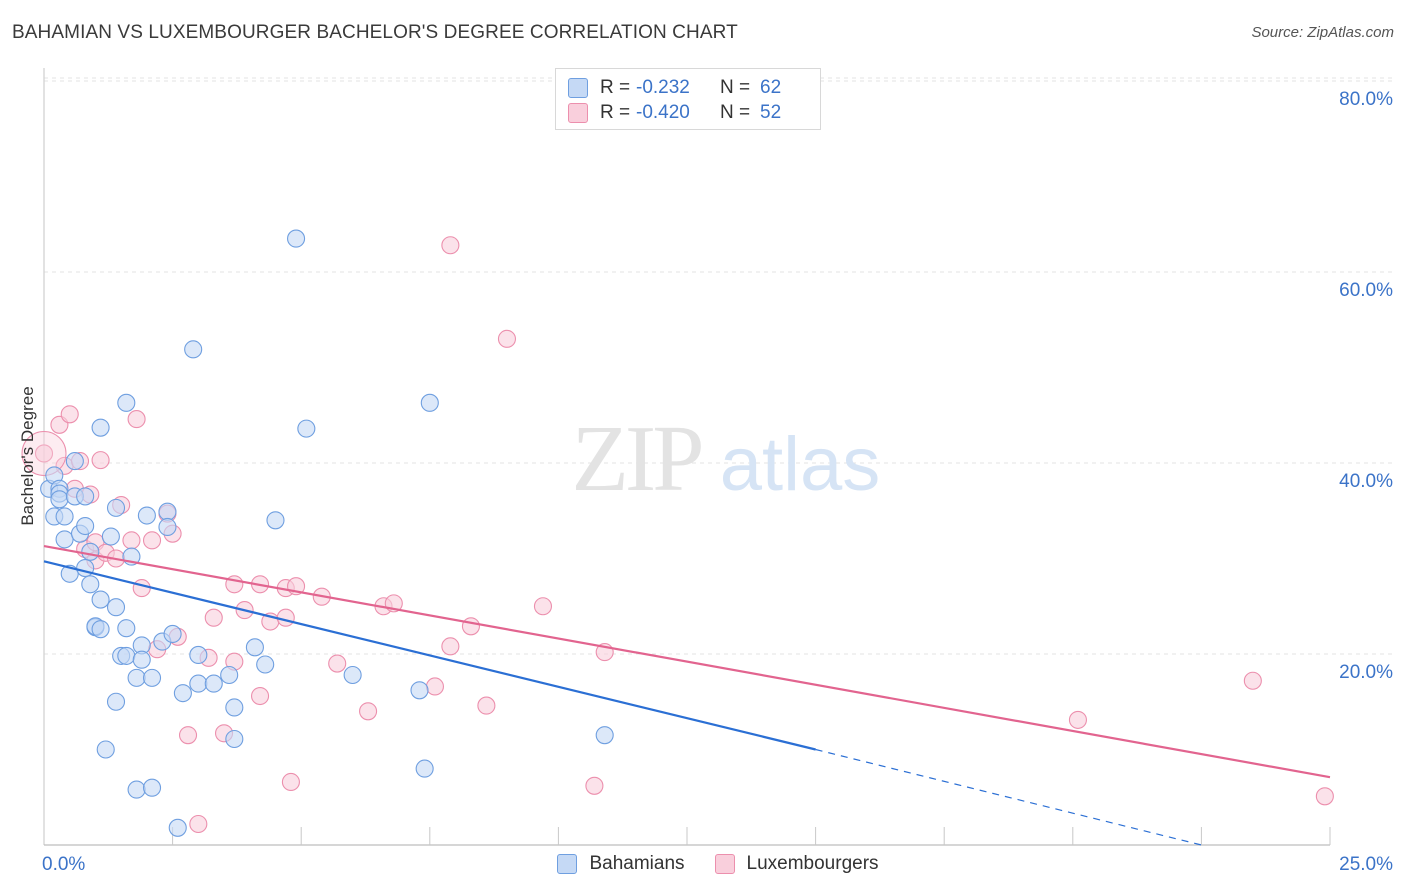  Describe the element at coordinates (615, 112) in the screenshot. I see `r-label: R =` at that location.